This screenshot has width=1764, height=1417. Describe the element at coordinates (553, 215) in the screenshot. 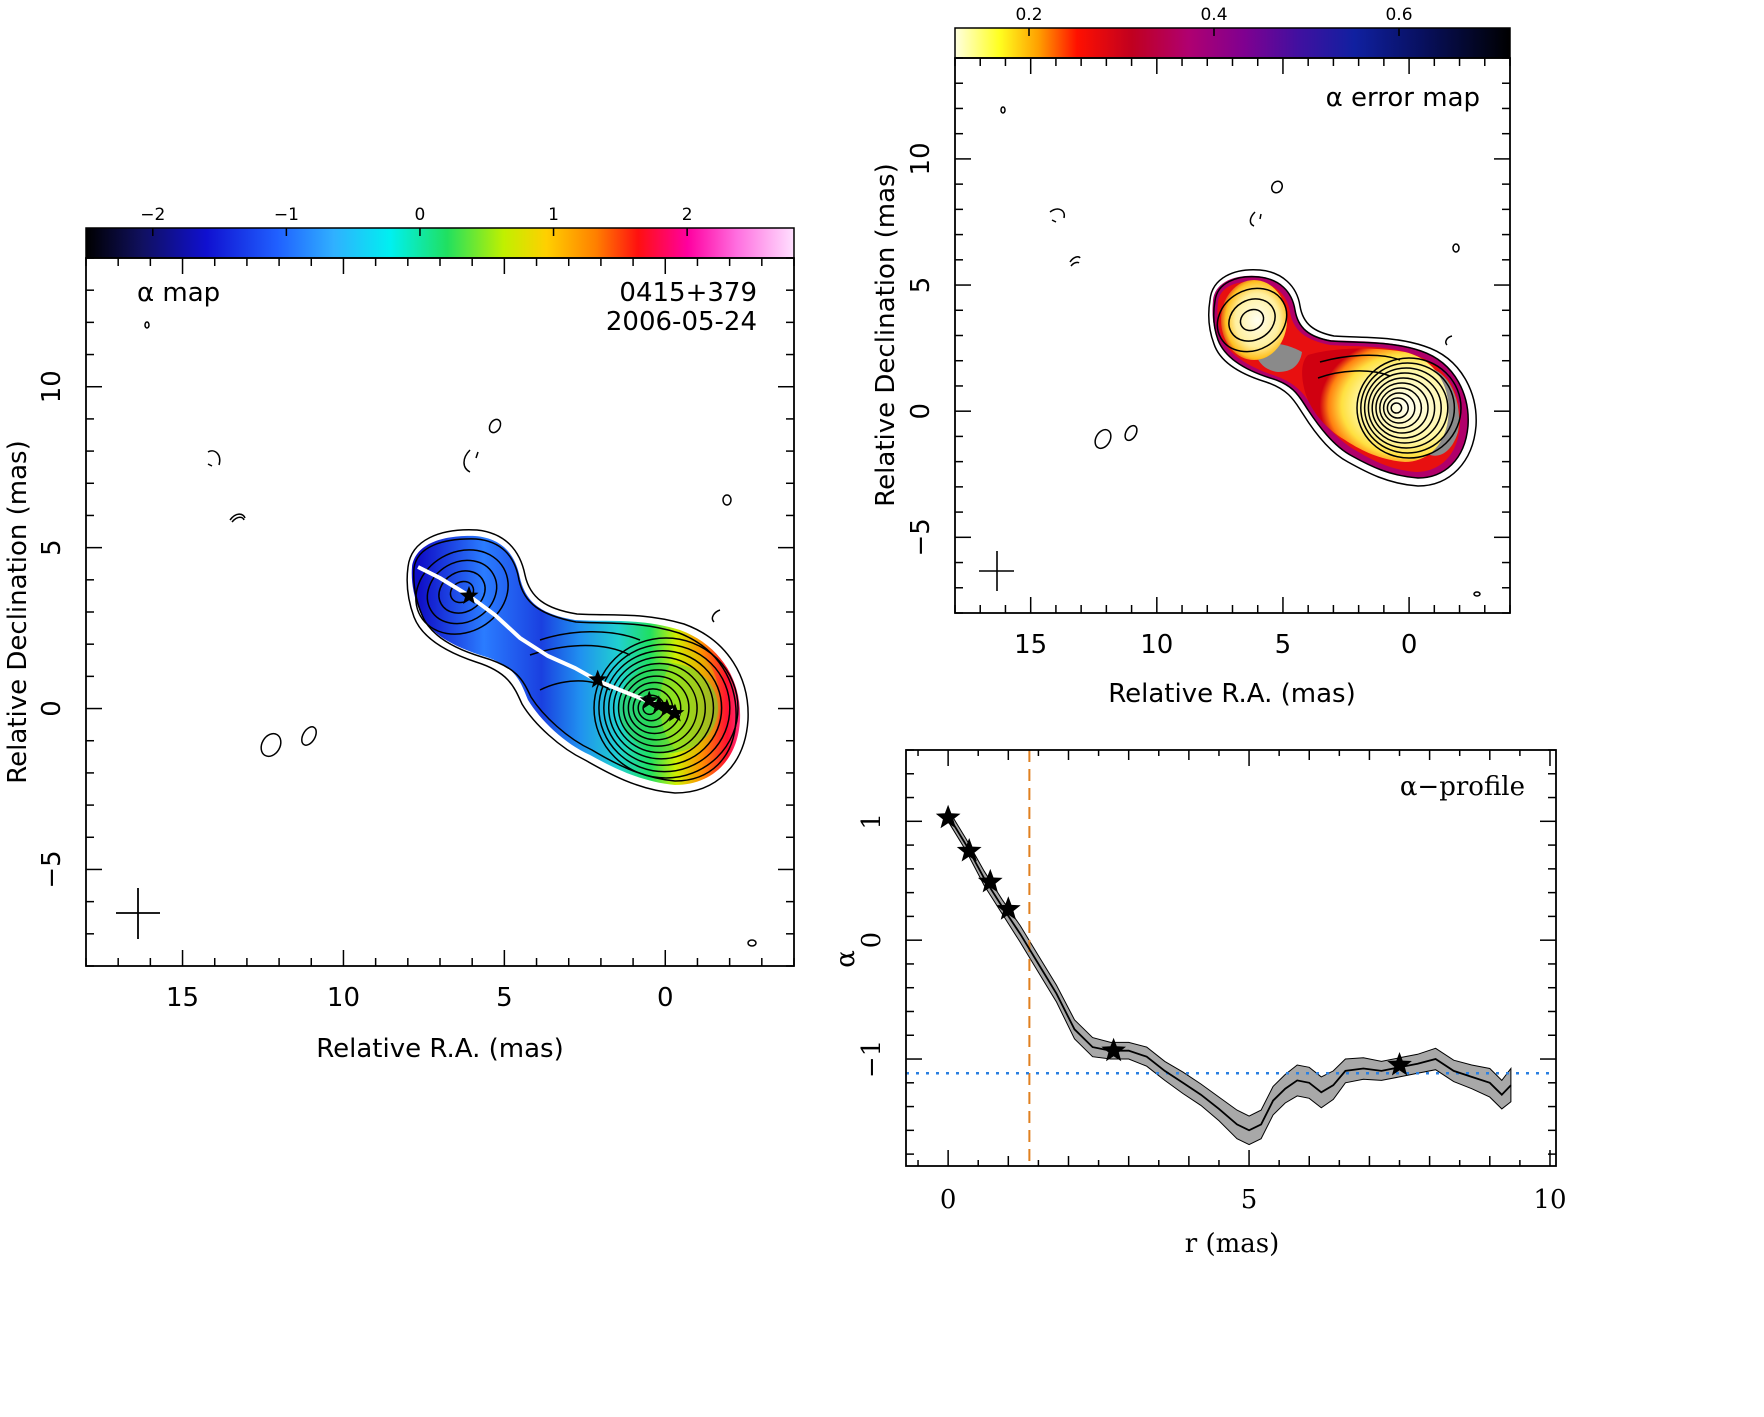

I see `colorbar-tick-label: 1` at that location.